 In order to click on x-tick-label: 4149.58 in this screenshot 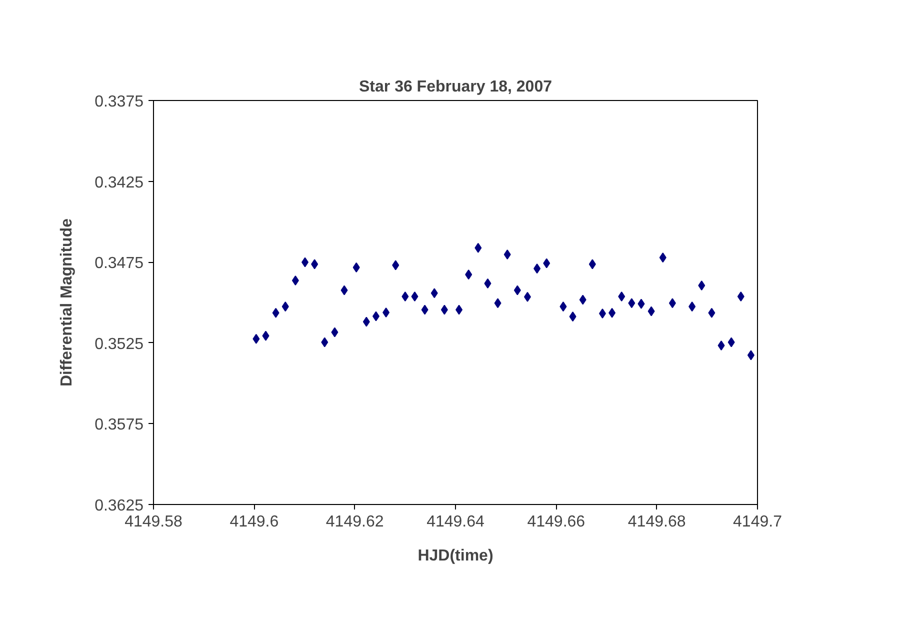, I will do `click(153, 522)`.